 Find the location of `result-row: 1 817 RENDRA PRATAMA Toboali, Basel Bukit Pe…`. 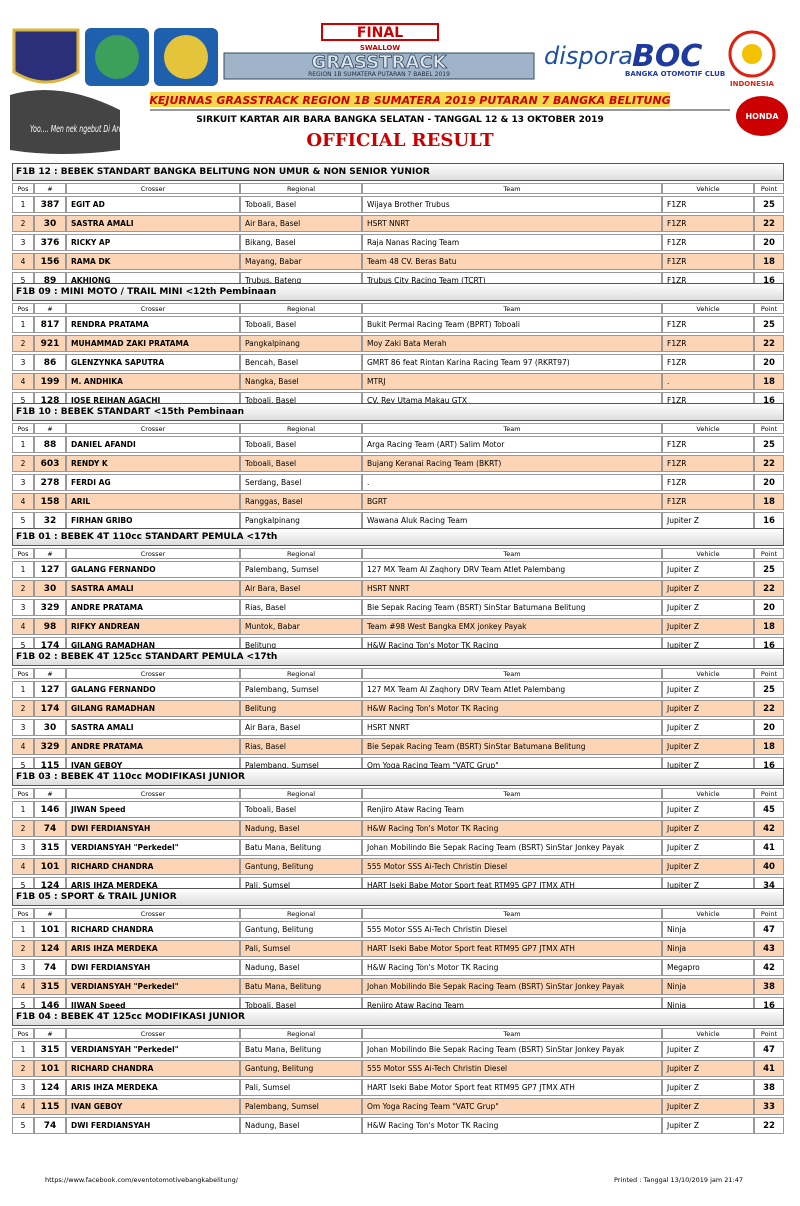

result-row: 1 817 RENDRA PRATAMA Toboali, Basel Bukit Pe… is located at coordinates (398, 324).